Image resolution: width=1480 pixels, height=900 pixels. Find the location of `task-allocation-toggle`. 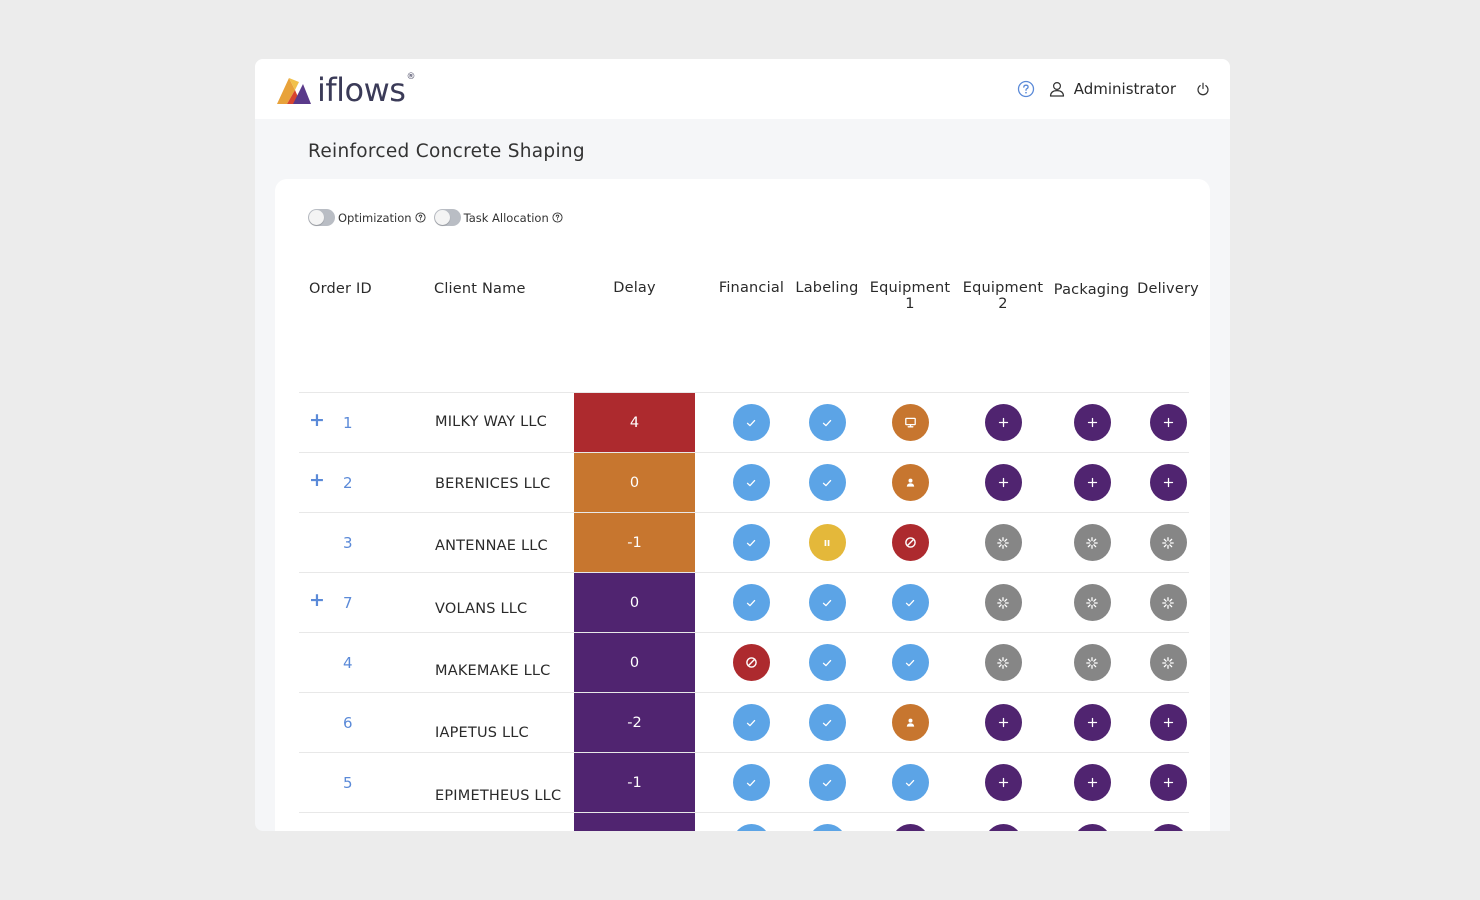

task-allocation-toggle is located at coordinates (447, 217).